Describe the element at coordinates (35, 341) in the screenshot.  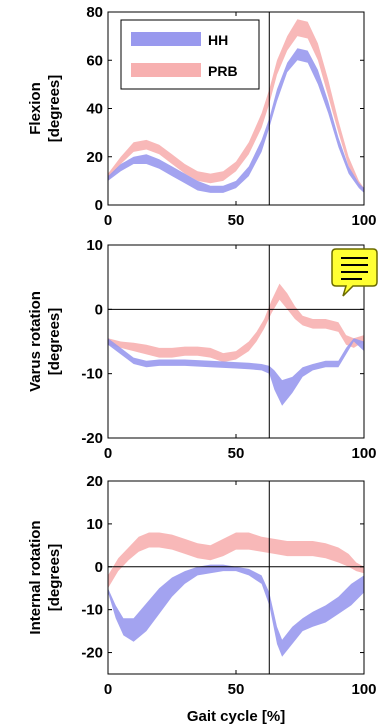
I see `y-axis-label-line-1: Varus rotation` at that location.